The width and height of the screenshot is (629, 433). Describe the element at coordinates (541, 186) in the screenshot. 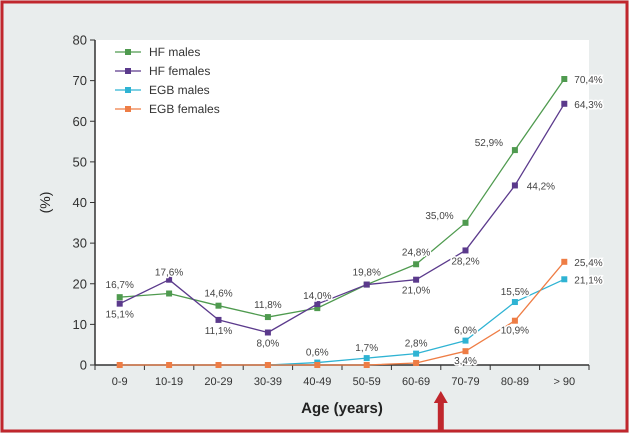

I see `data-label: 44,2%` at that location.